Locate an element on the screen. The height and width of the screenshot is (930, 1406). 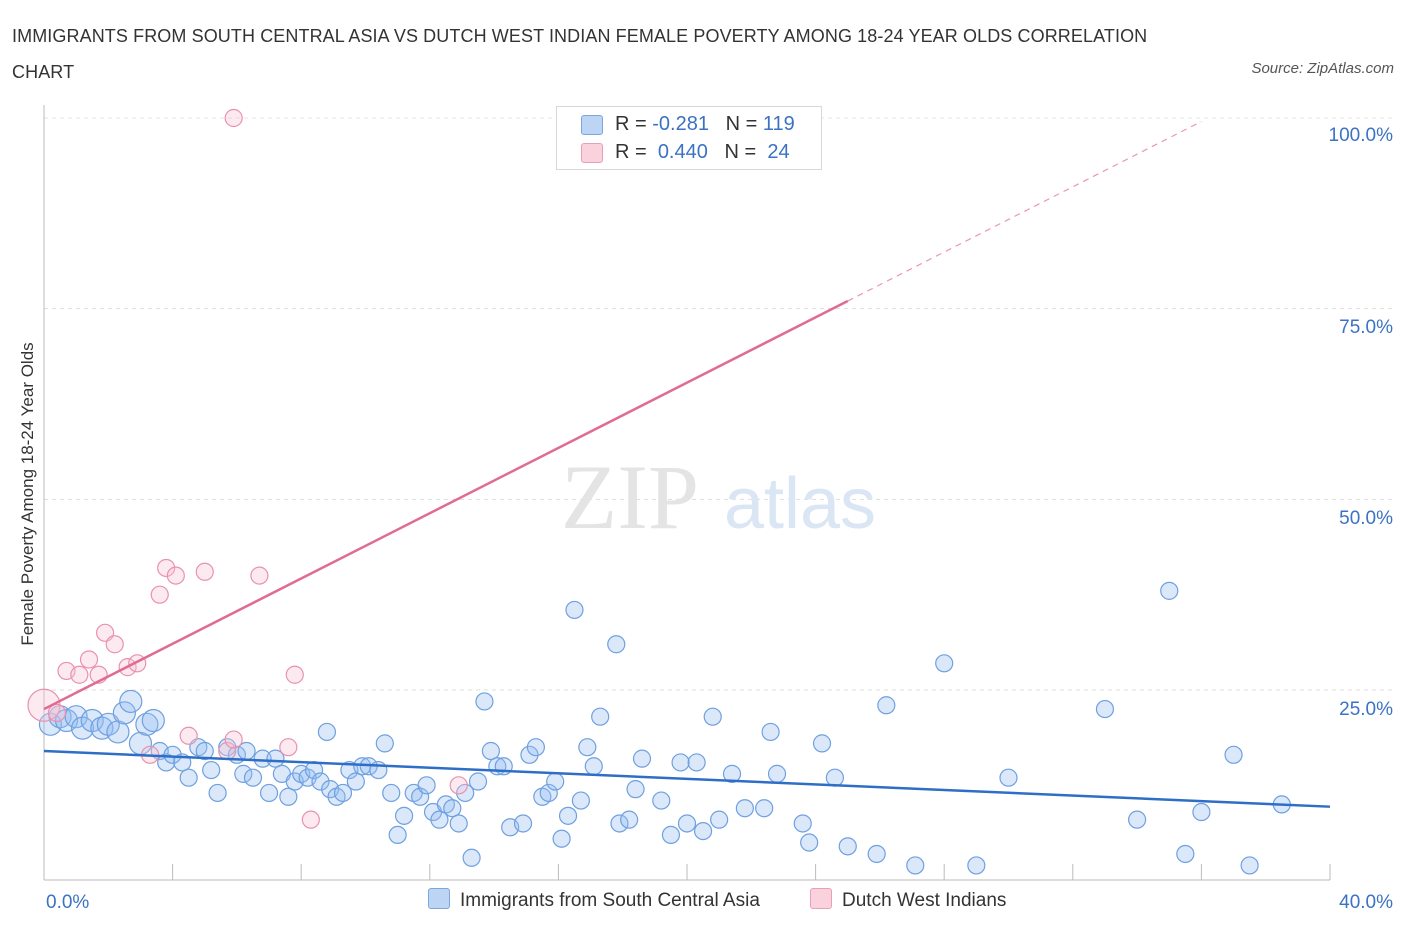
y-tick-label: 25.0% is located at coordinates (1366, 709).